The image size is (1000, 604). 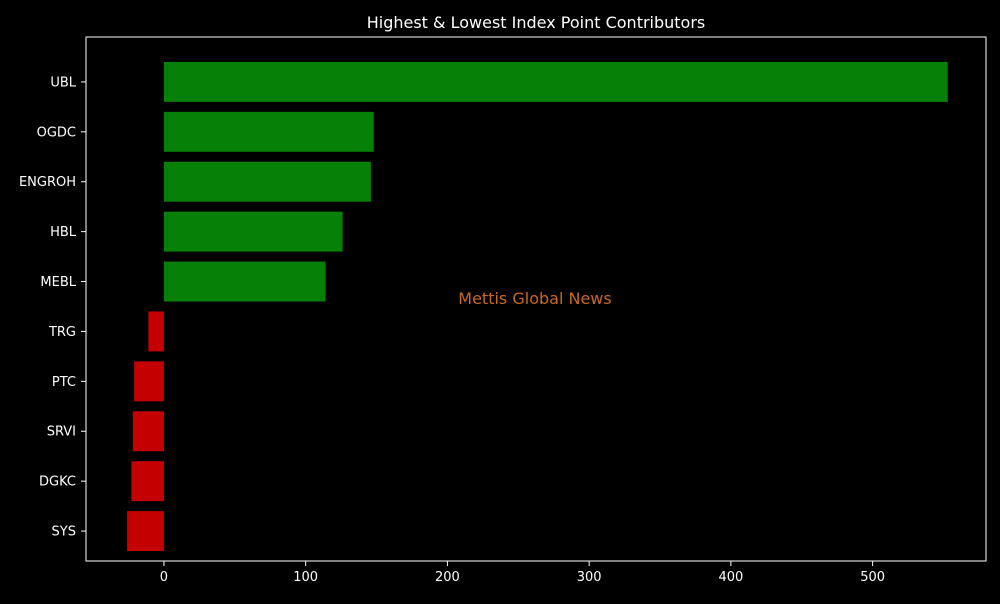 I want to click on bar-hbl, so click(x=253, y=231).